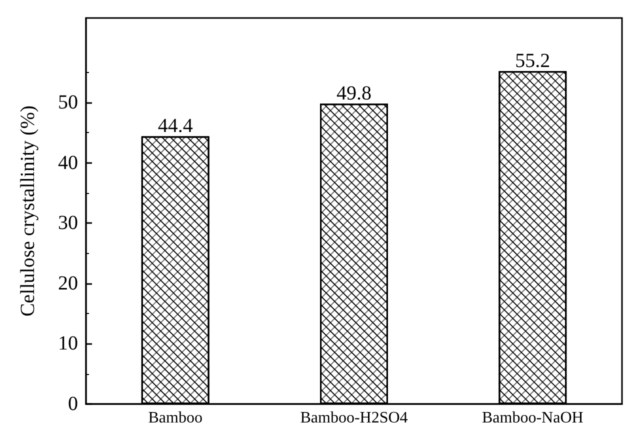  What do you see at coordinates (68, 343) in the screenshot?
I see `y-tick-label: 10` at bounding box center [68, 343].